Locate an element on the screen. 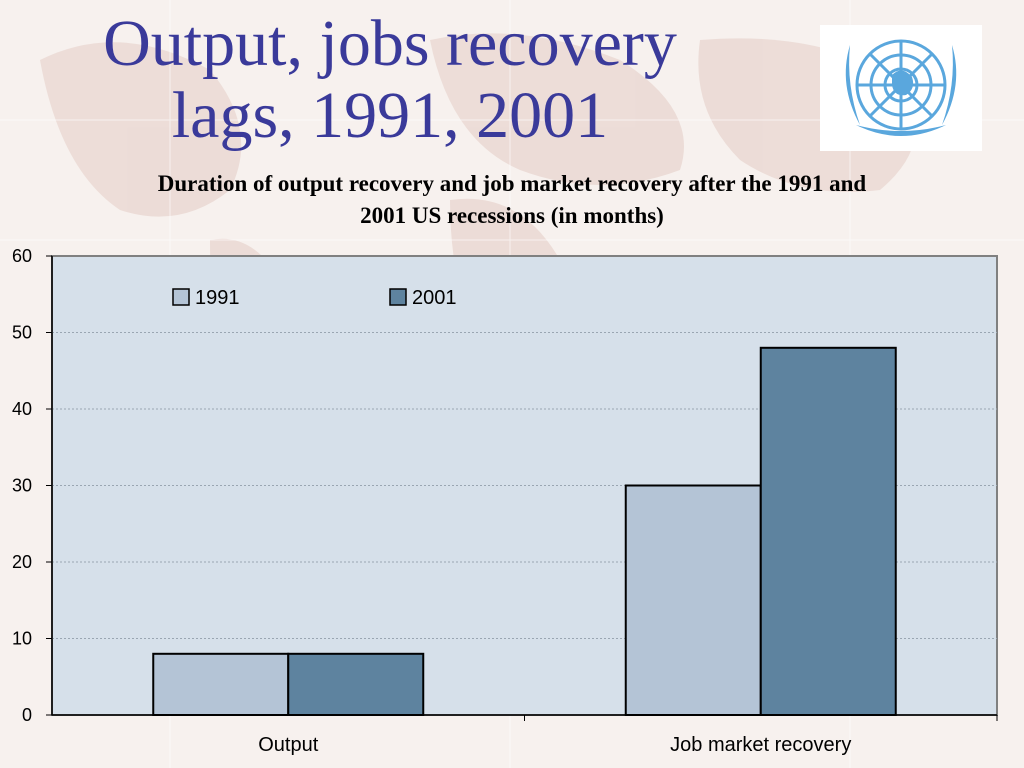  y-tick-label: 60 is located at coordinates (22, 256).